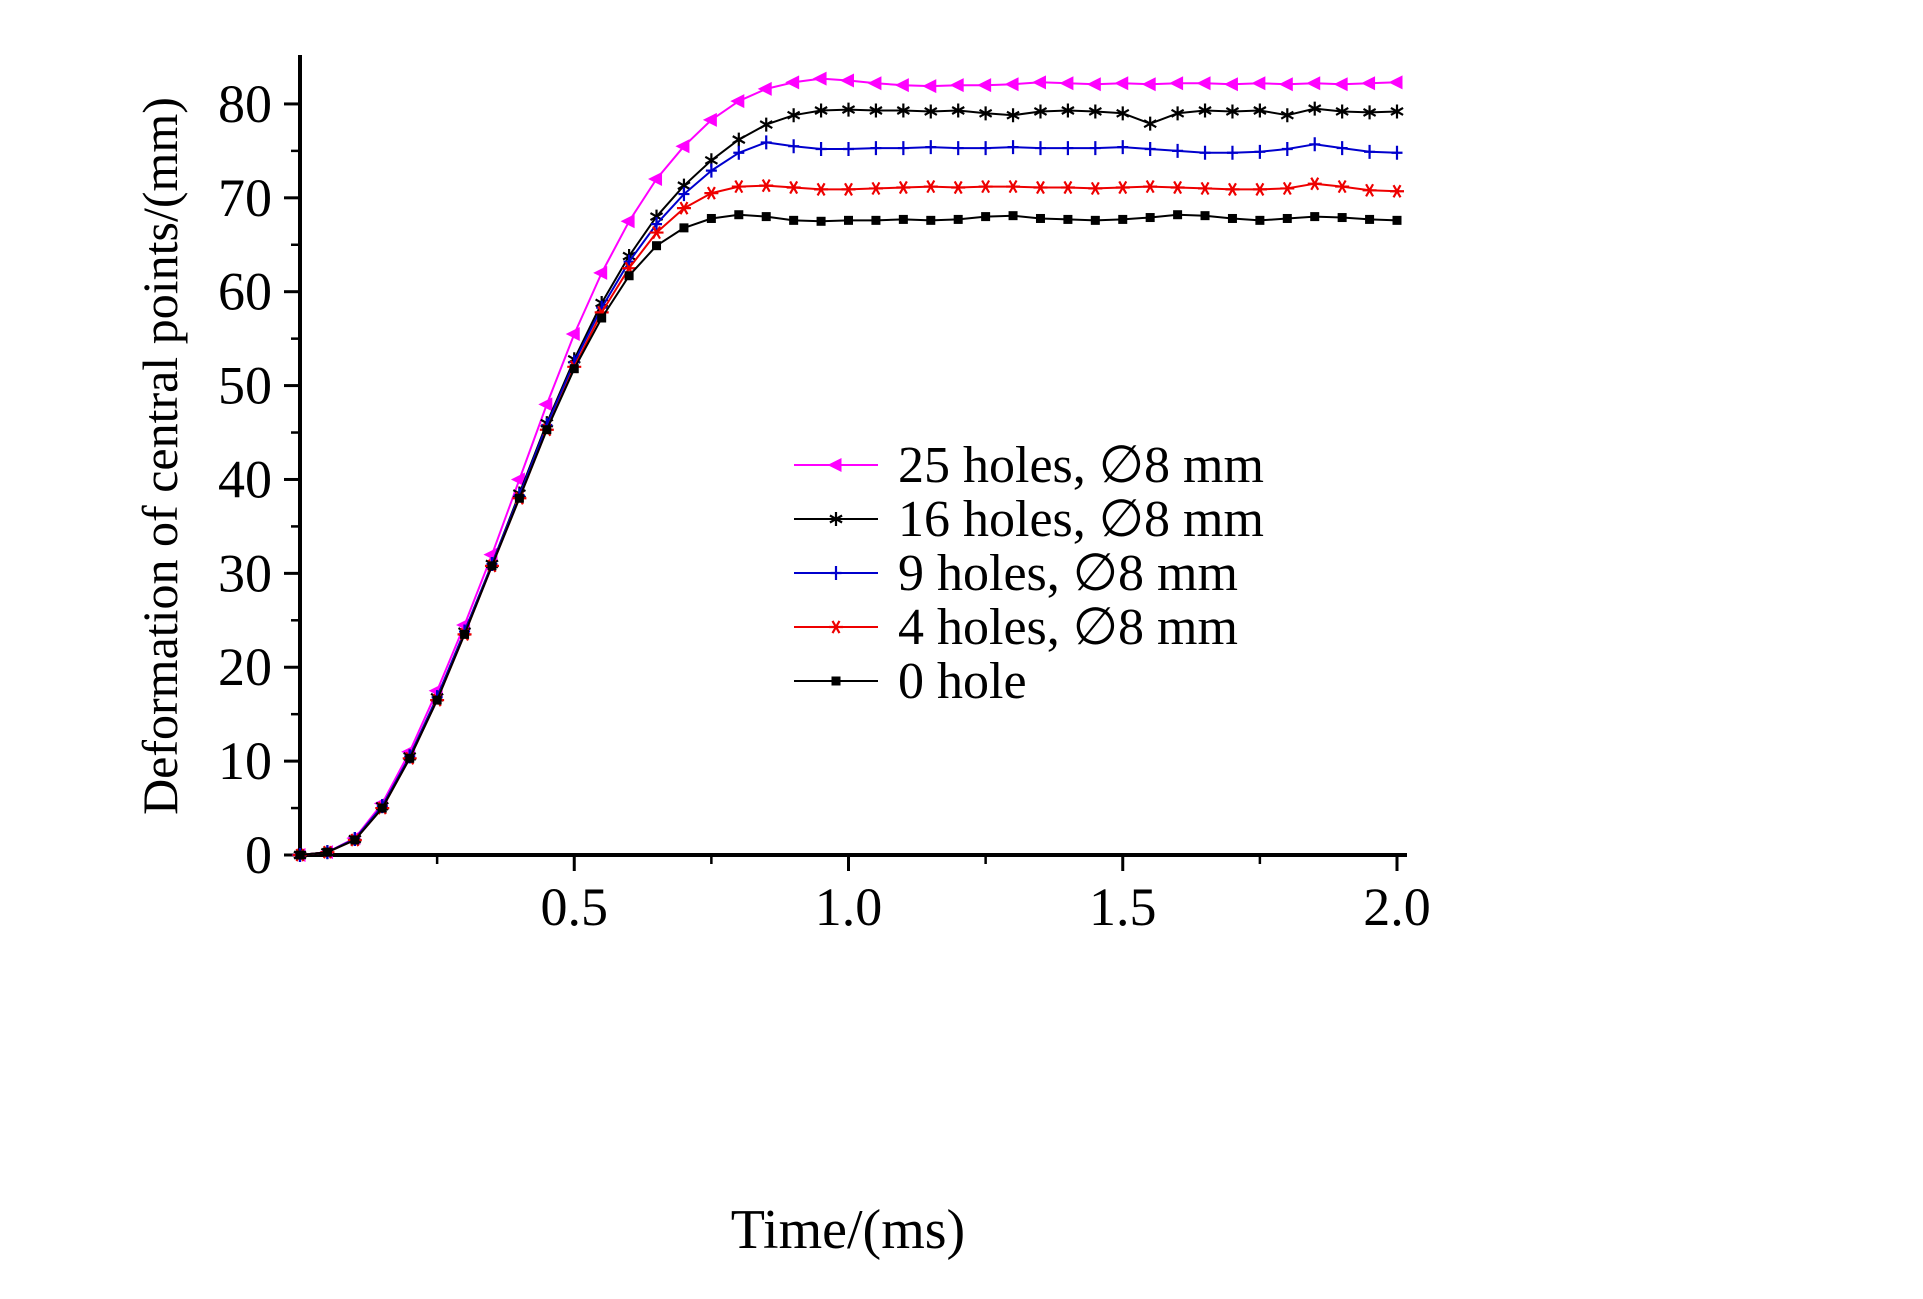  What do you see at coordinates (245, 104) in the screenshot?
I see `y-tick-label: 80` at bounding box center [245, 104].